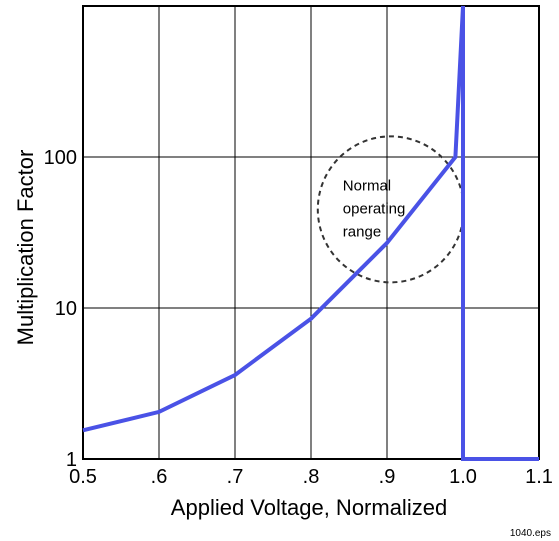  I want to click on y-tick-label-1: 10, so click(66, 309).